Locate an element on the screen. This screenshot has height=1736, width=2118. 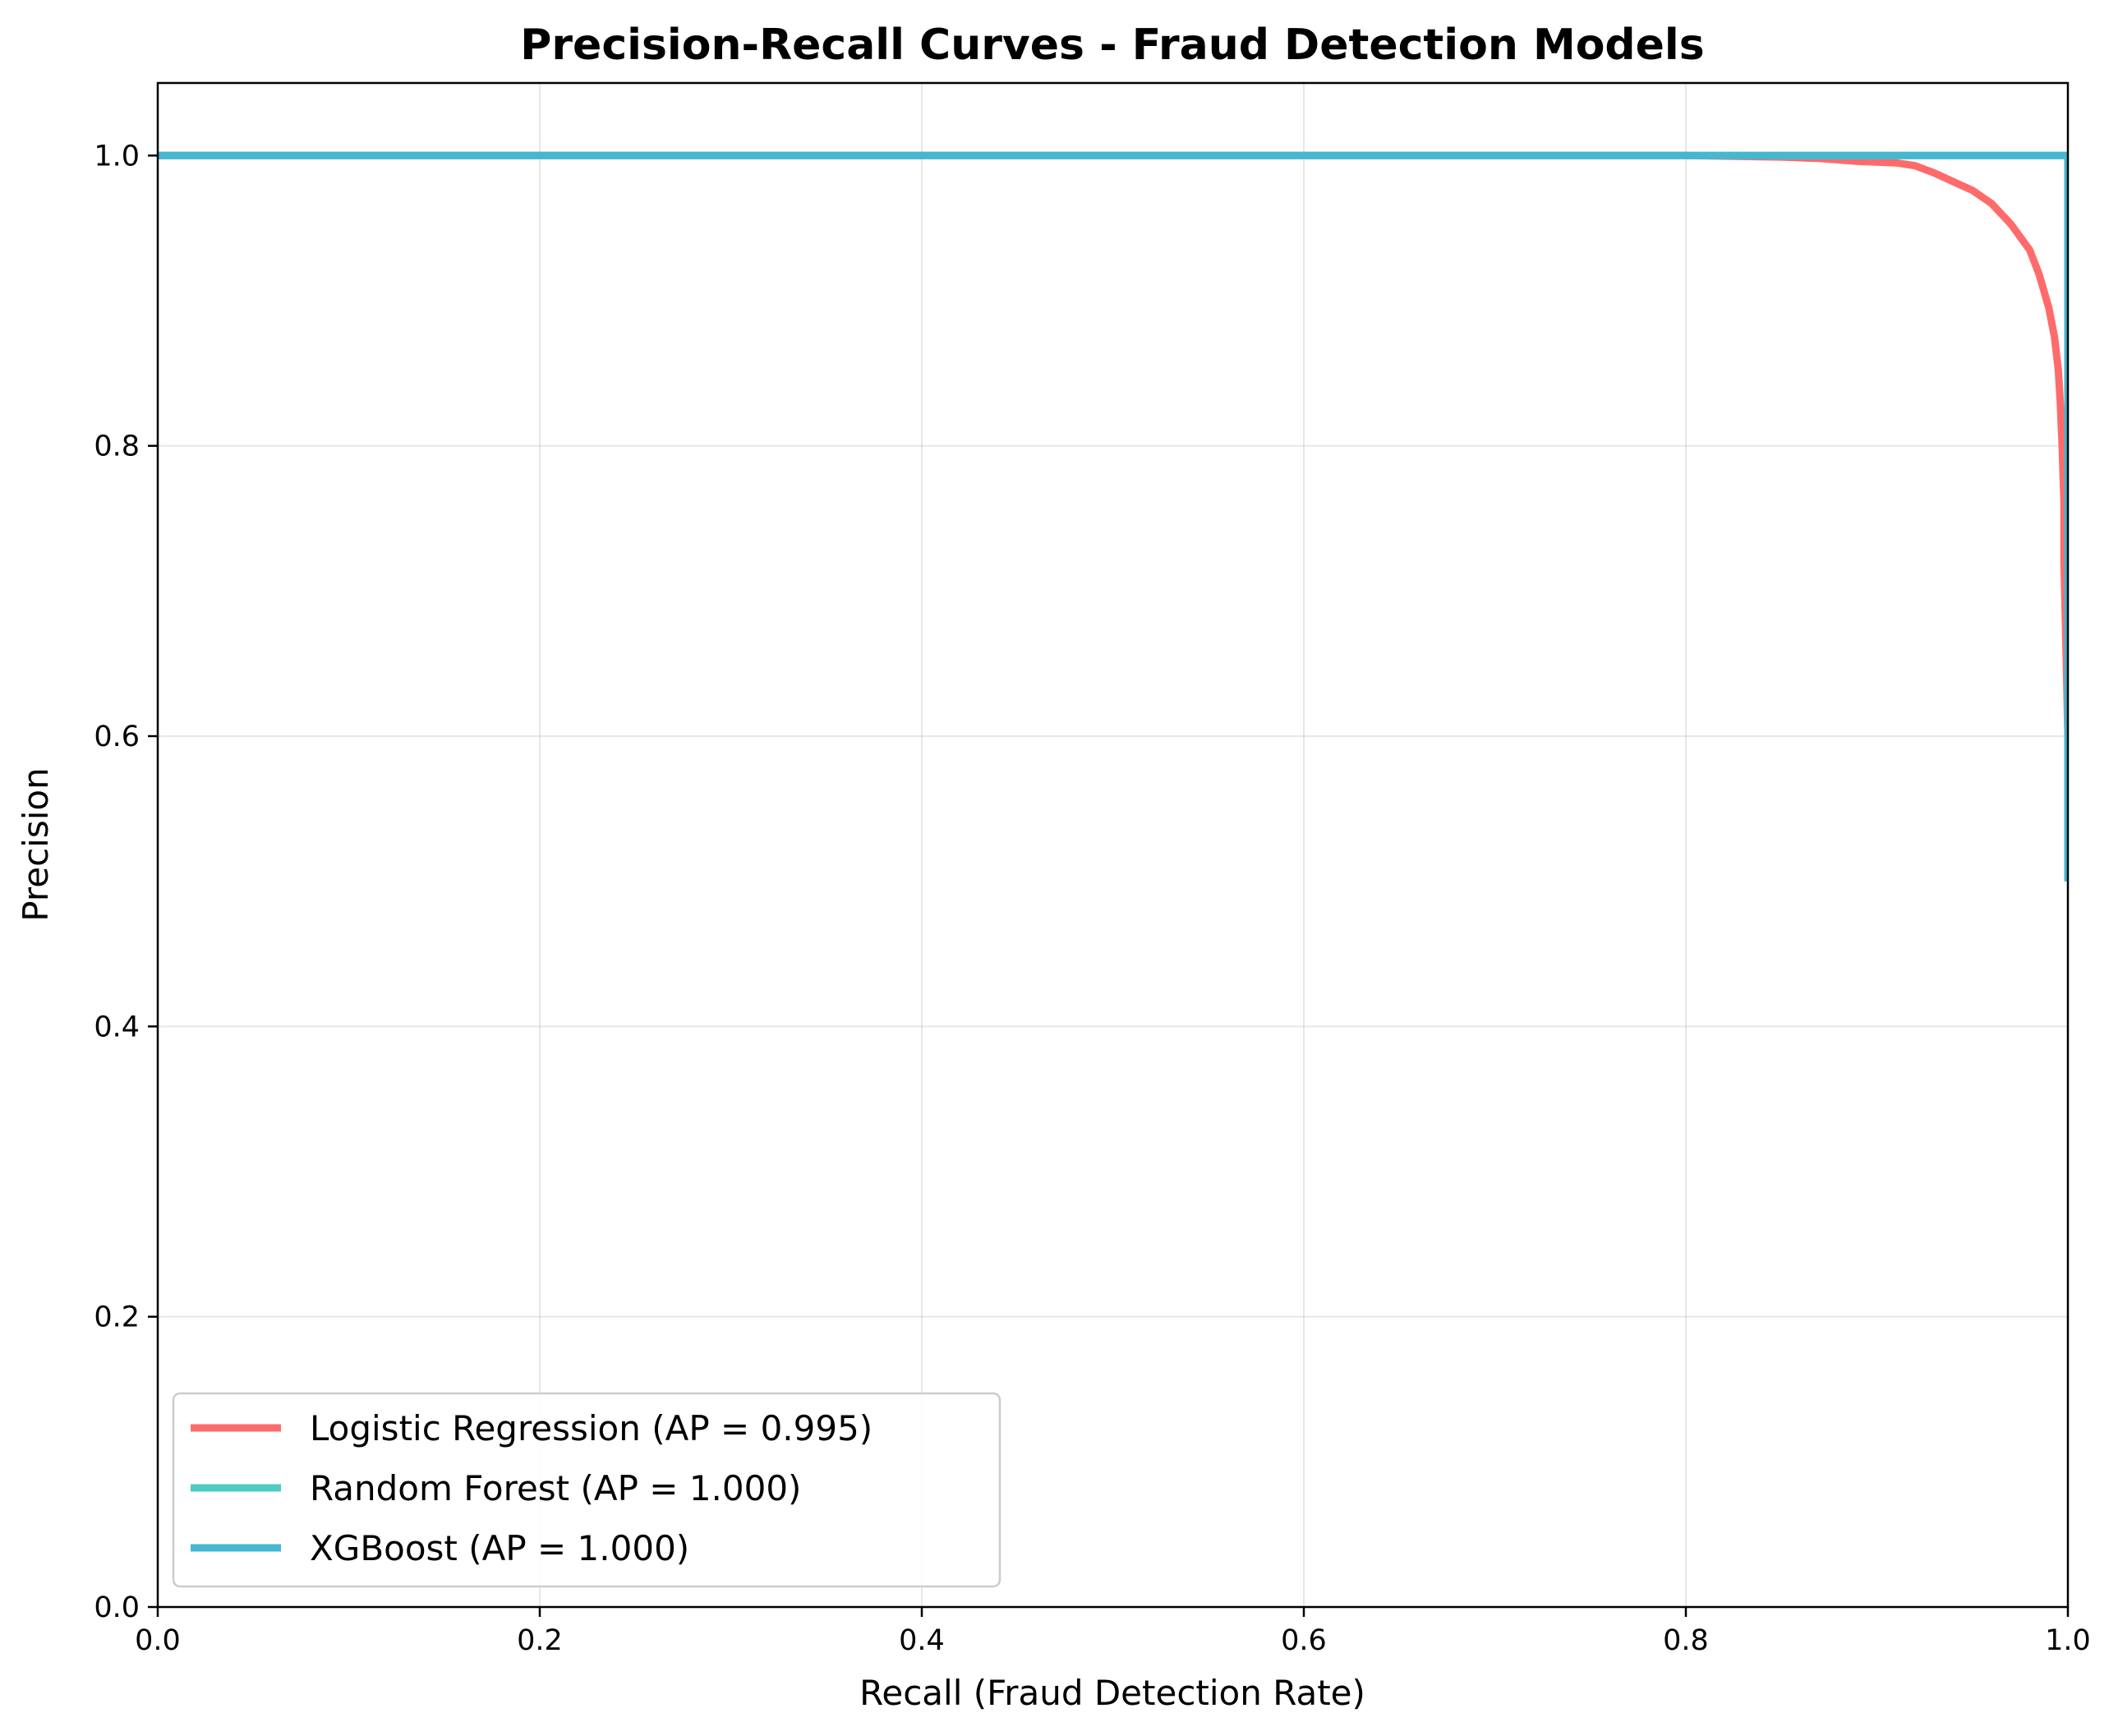
y-tick-label: 1.0 is located at coordinates (117, 157).